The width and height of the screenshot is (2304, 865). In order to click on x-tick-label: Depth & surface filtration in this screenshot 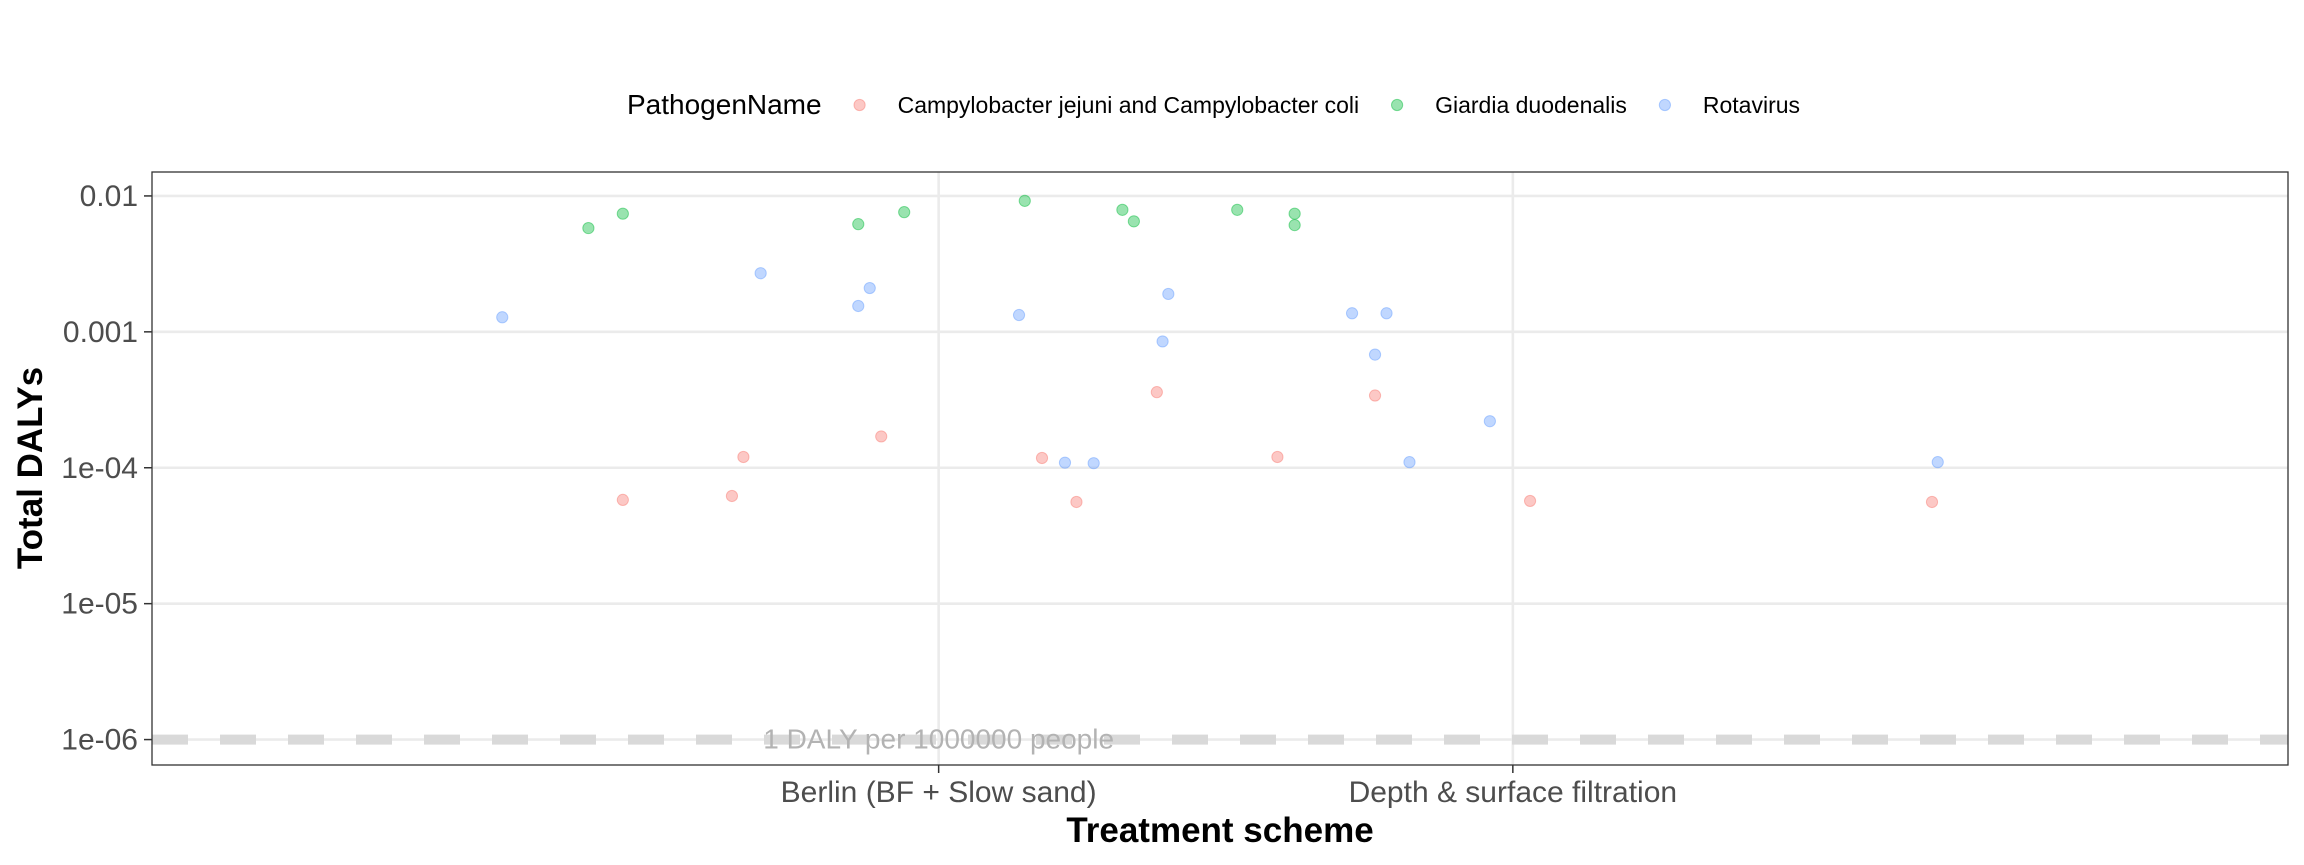, I will do `click(1513, 792)`.